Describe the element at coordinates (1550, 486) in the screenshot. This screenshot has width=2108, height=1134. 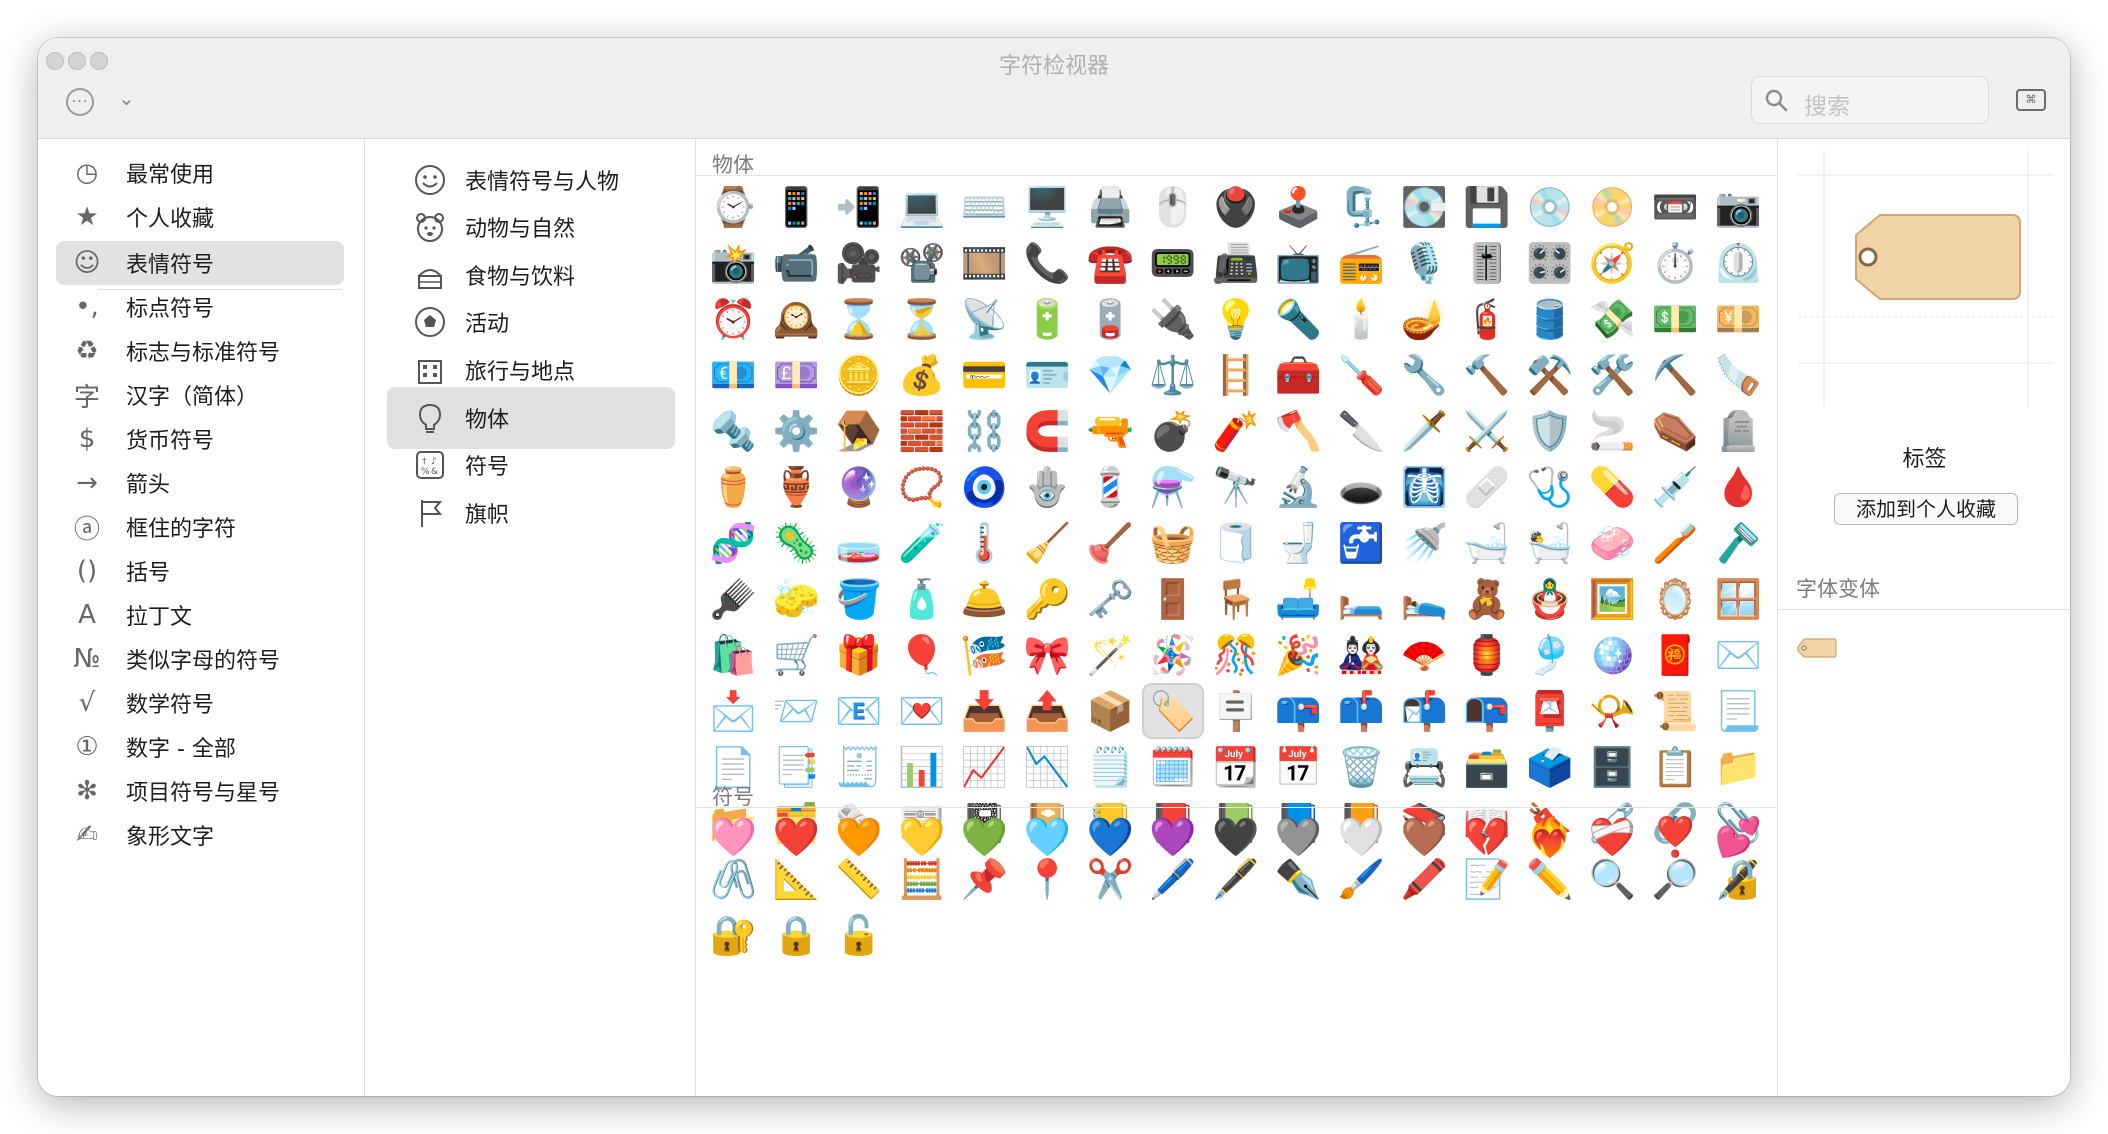
I see `emoji-cell: 🩺` at that location.